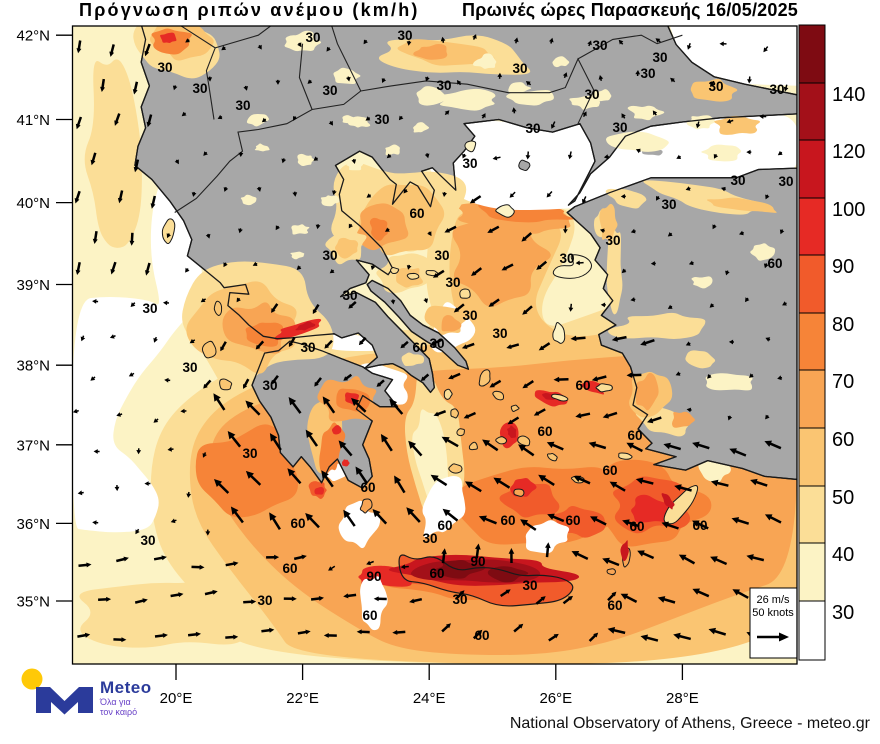 The height and width of the screenshot is (744, 880). What do you see at coordinates (249, 10) in the screenshot?
I see `svg-text: Πρόγνωση ριπών ανέμου (km/h)` at bounding box center [249, 10].